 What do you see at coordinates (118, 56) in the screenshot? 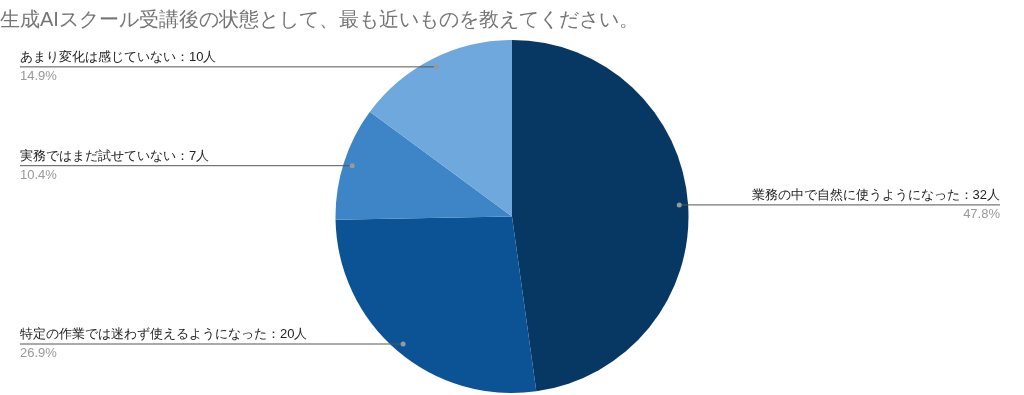
I see `slice-label: あまり変化は感じていない：10人` at bounding box center [118, 56].